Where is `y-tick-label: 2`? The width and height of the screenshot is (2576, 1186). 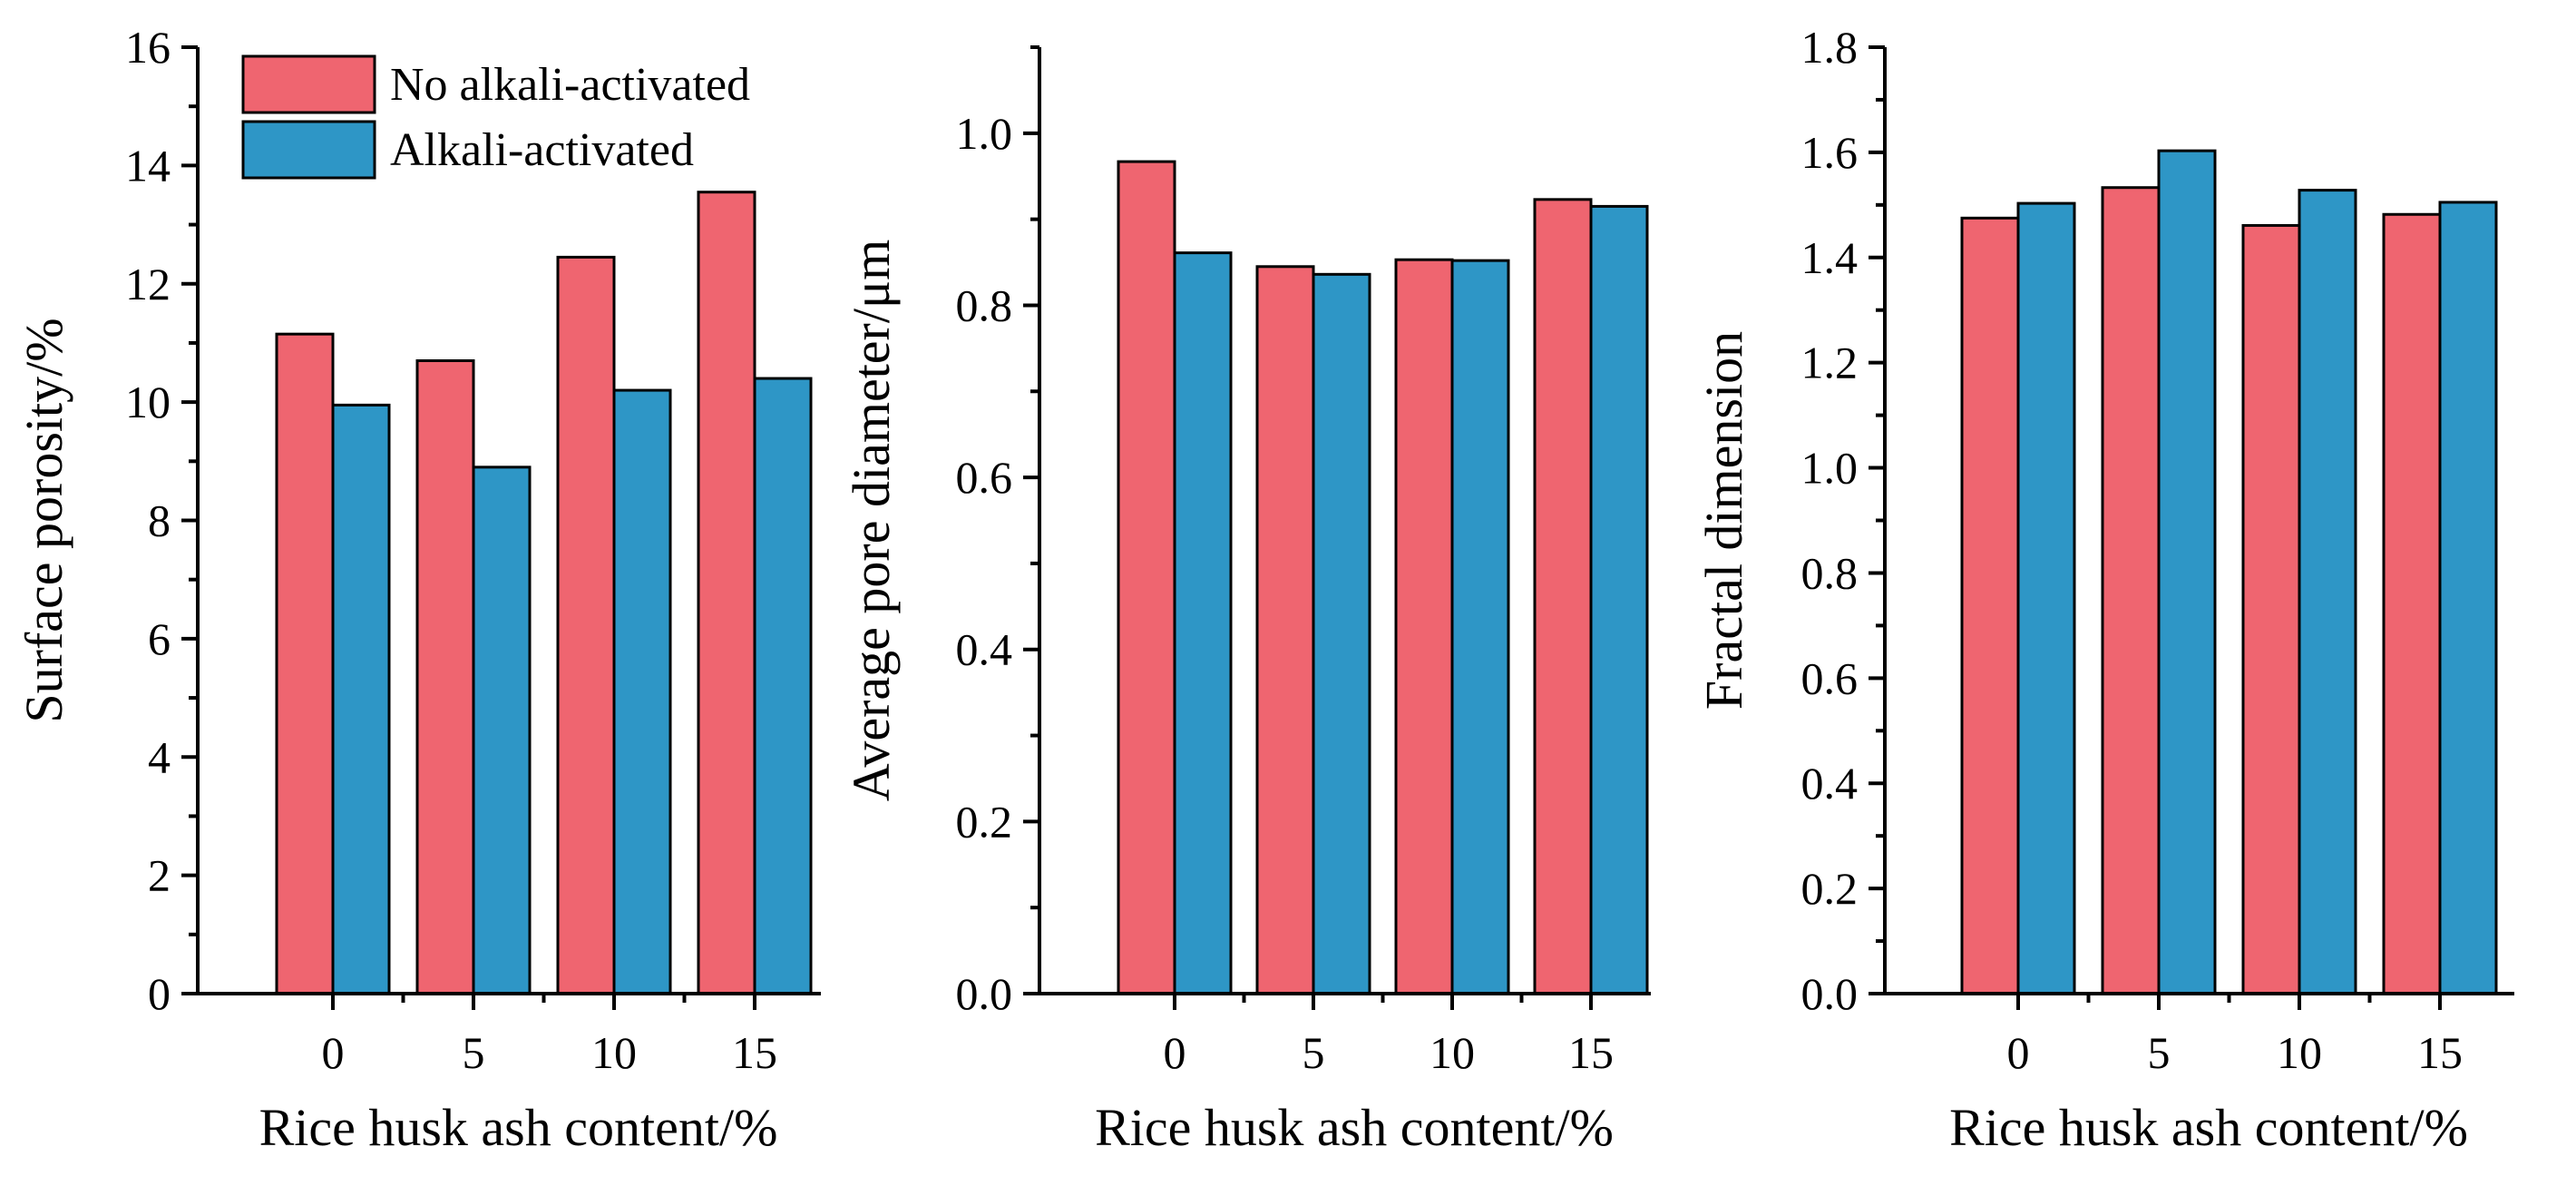
y-tick-label: 2 is located at coordinates (159, 876).